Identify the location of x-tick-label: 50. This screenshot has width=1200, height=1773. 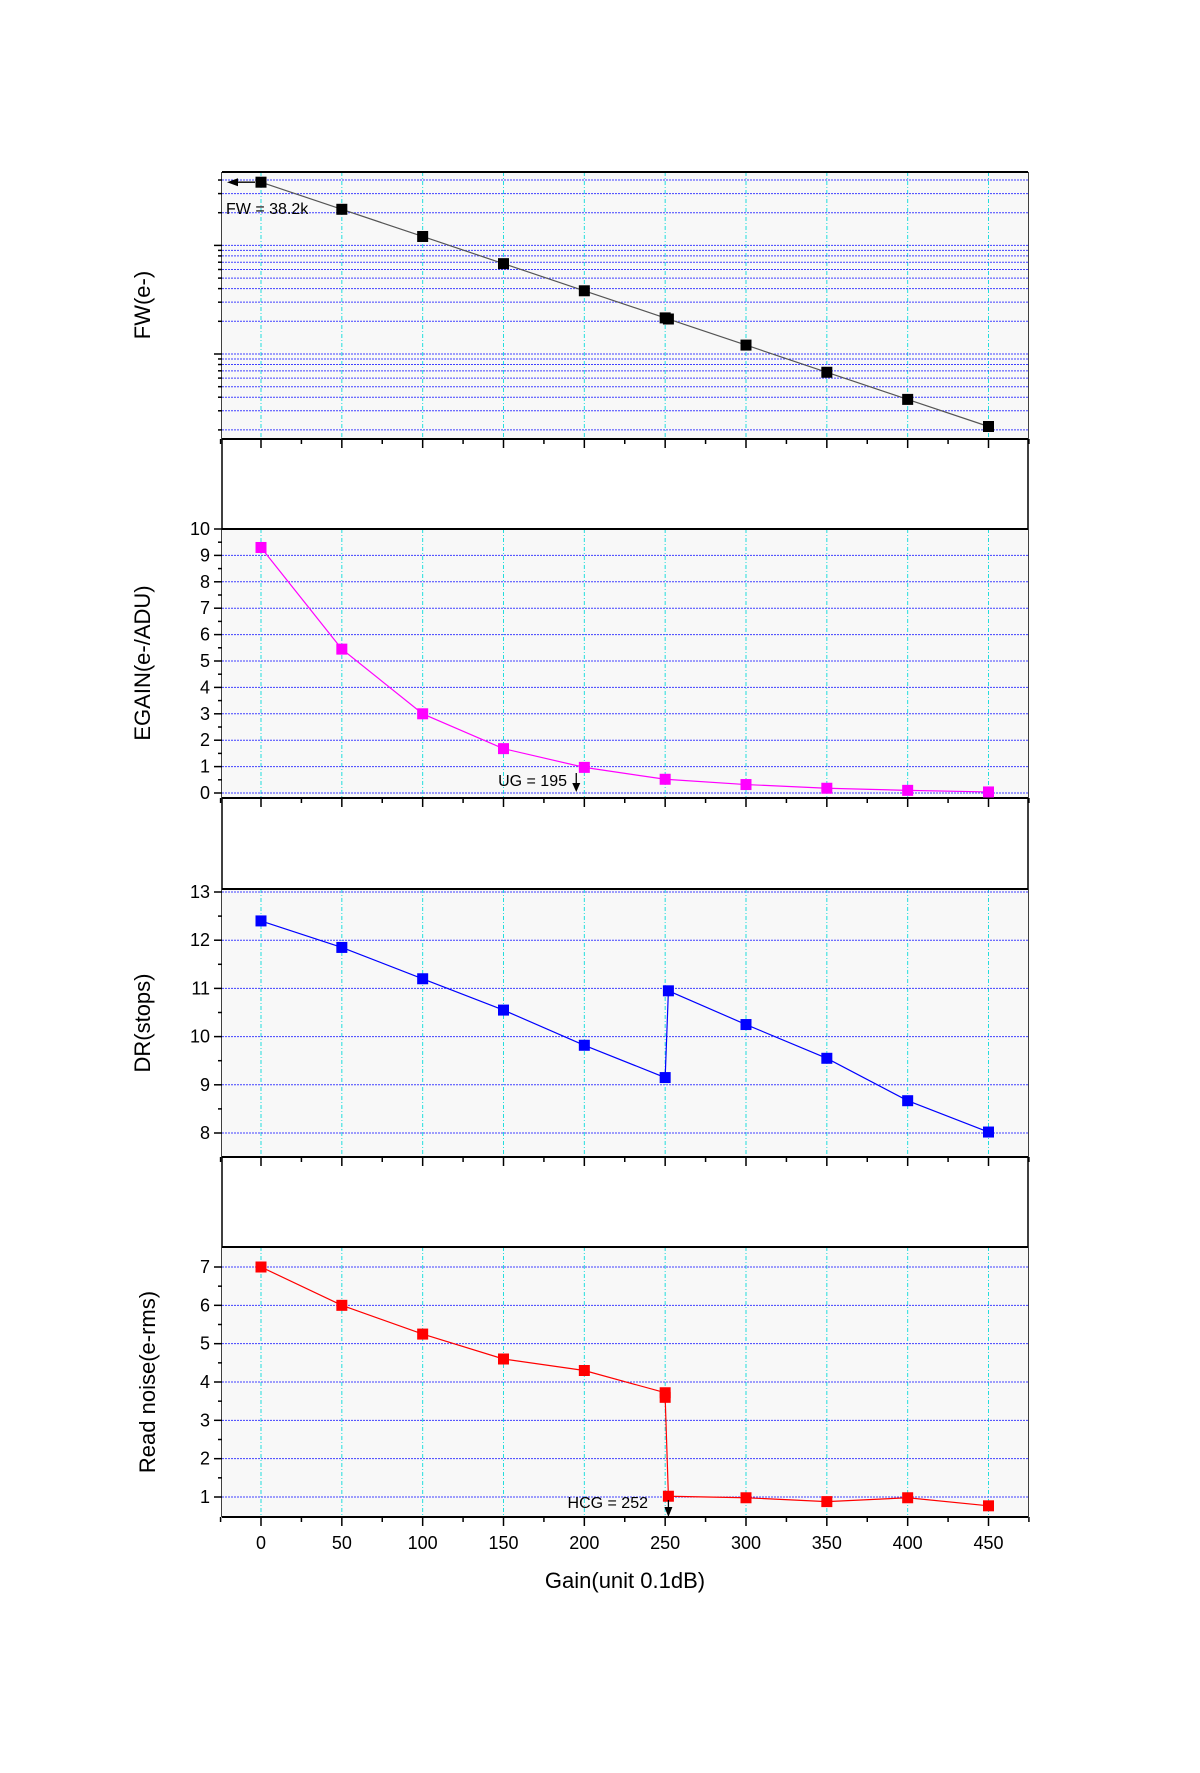
(342, 1543).